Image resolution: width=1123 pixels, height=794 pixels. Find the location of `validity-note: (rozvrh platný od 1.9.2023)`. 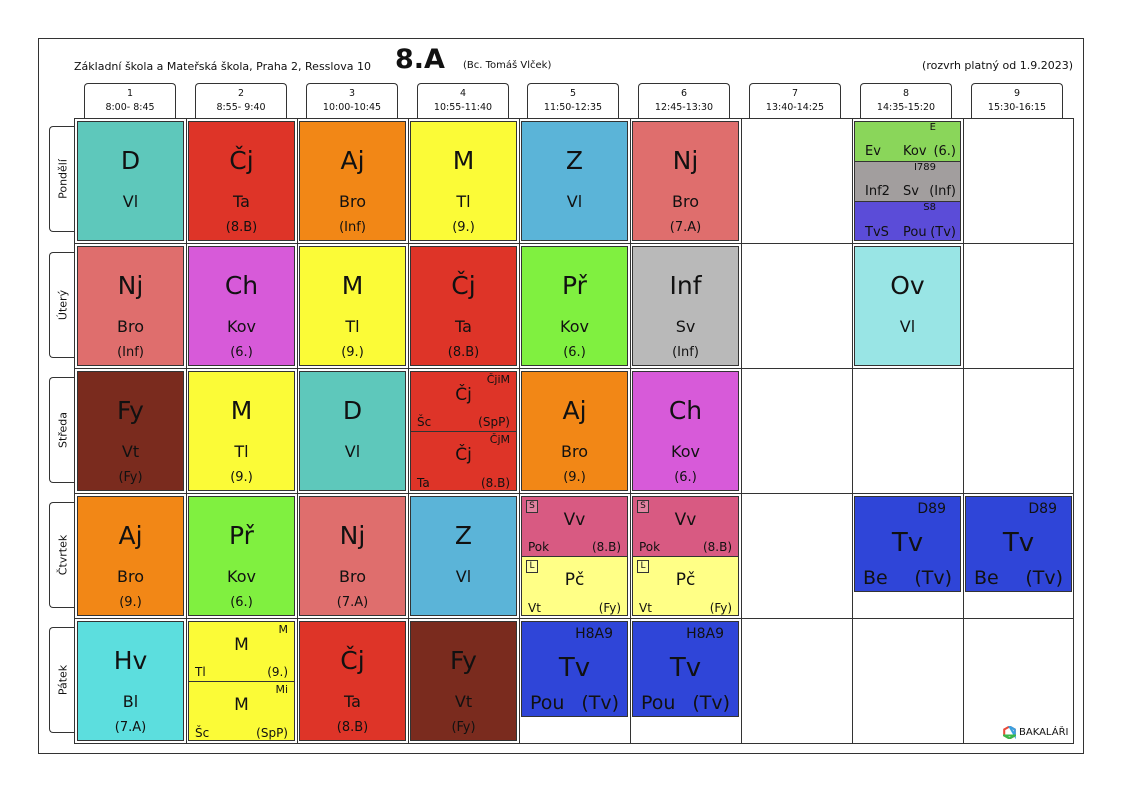

validity-note: (rozvrh platný od 1.9.2023) is located at coordinates (997, 65).